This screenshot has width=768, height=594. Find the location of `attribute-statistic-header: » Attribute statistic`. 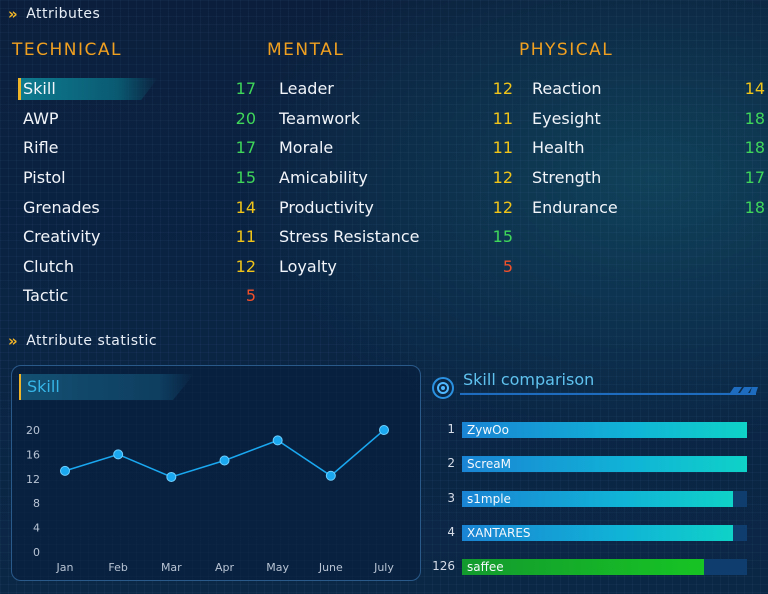

attribute-statistic-header: » Attribute statistic is located at coordinates (82, 341).